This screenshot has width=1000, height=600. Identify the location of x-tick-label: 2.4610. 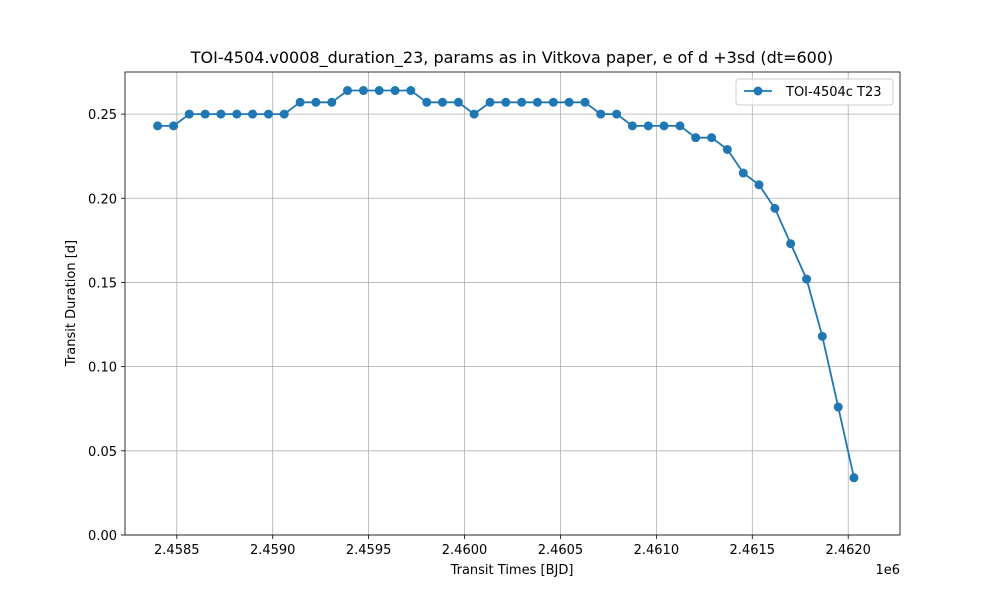
(657, 550).